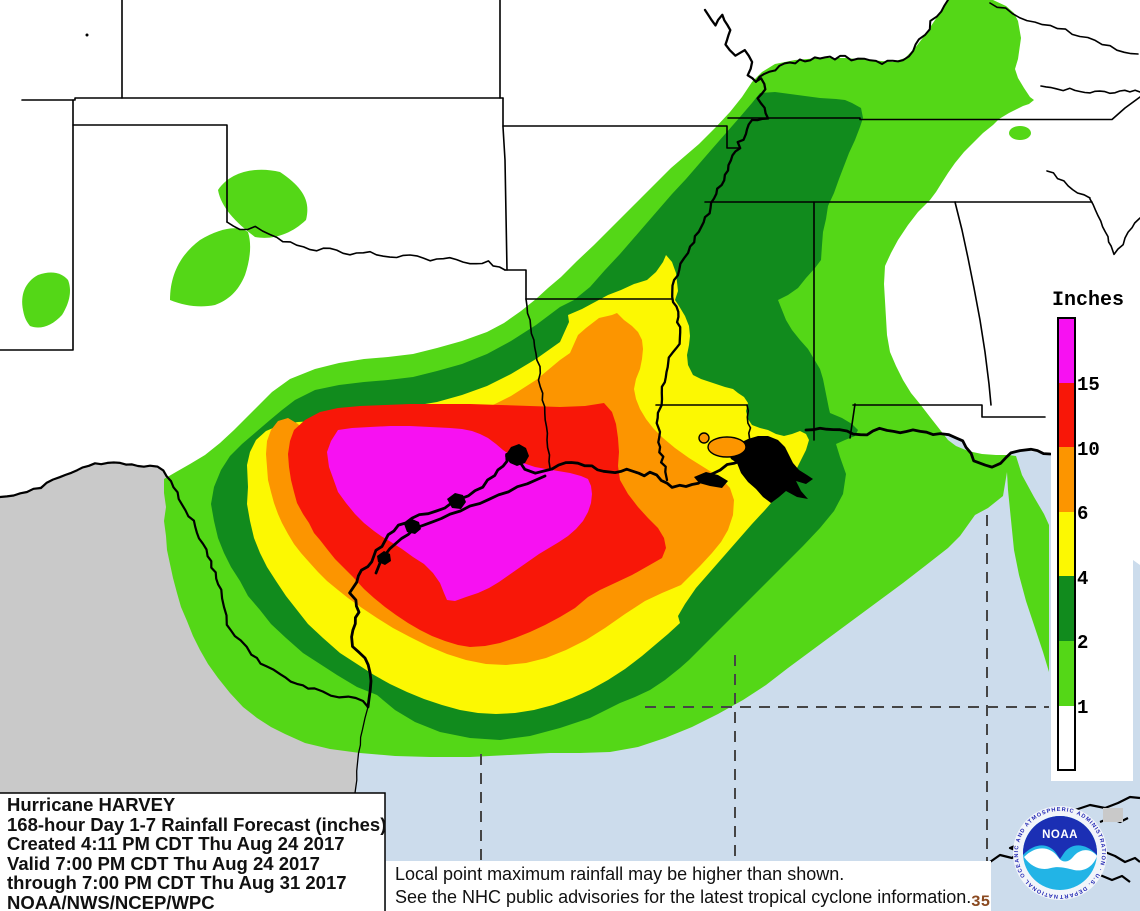 This screenshot has width=1140, height=911. Describe the element at coordinates (1082, 708) in the screenshot. I see `svg-text: 1` at that location.